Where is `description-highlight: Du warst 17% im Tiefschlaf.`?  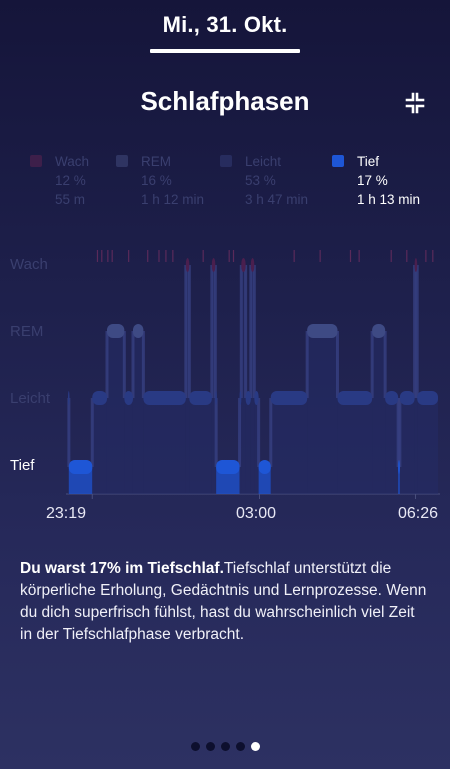 description-highlight: Du warst 17% im Tiefschlaf. is located at coordinates (122, 568).